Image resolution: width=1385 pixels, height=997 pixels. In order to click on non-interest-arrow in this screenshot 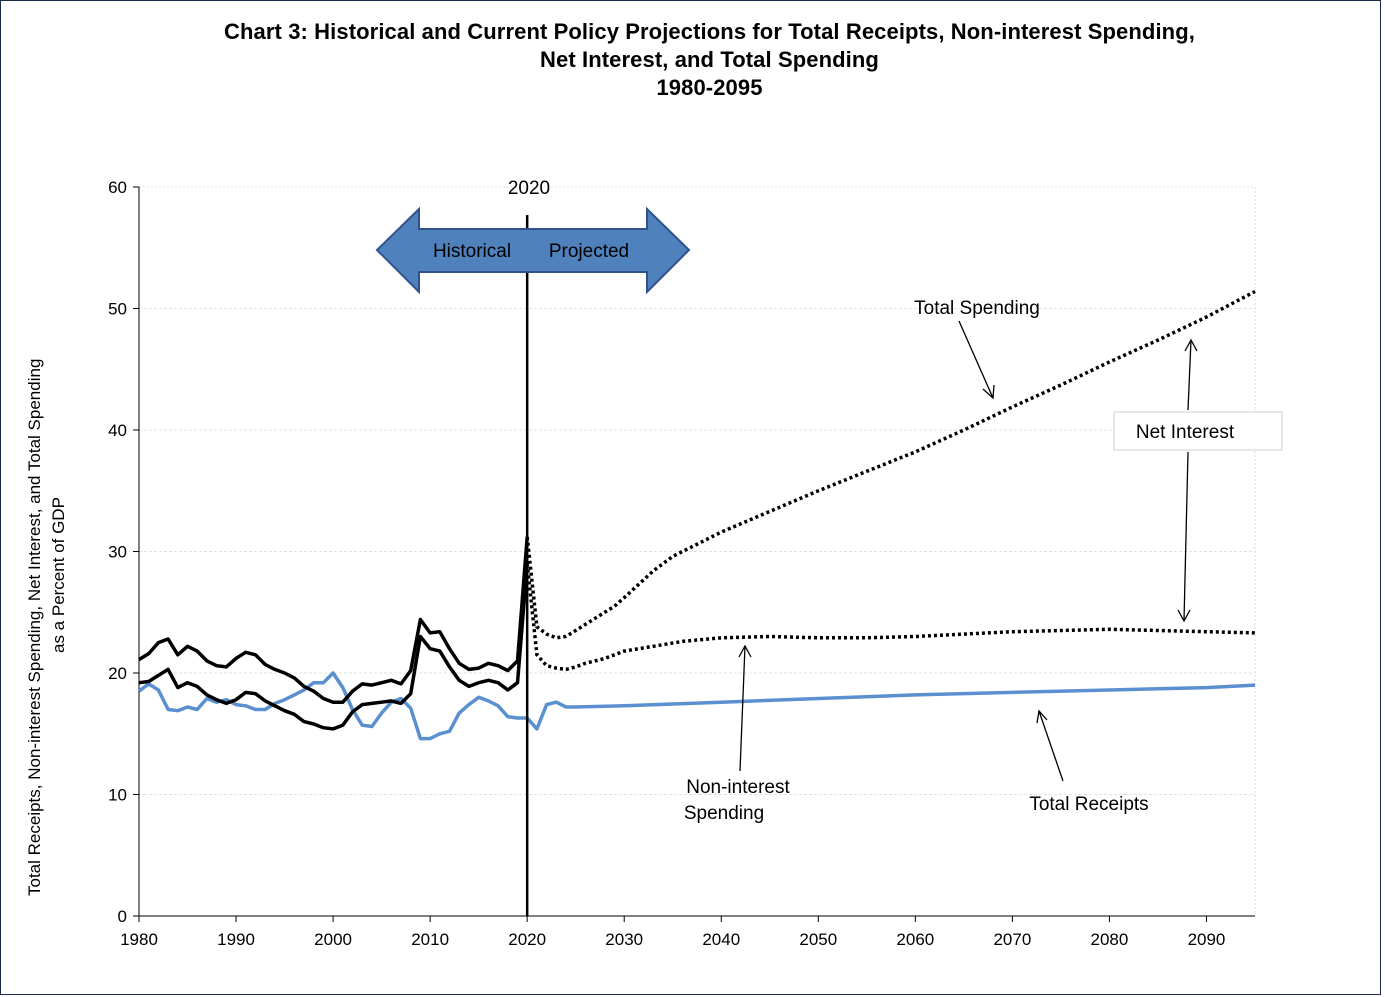, I will do `click(742, 708)`.